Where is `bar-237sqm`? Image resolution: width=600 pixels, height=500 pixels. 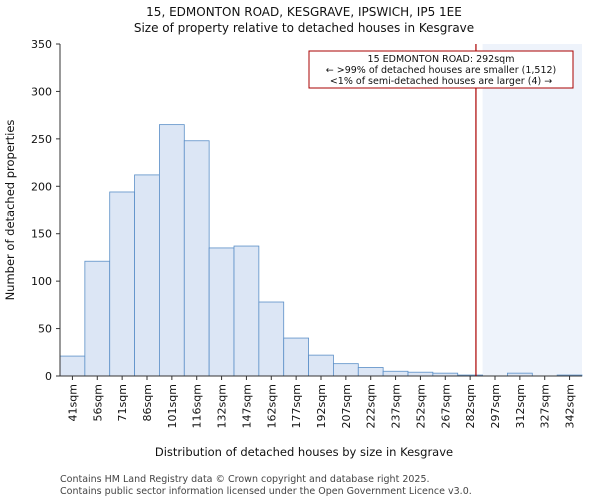 bar-237sqm is located at coordinates (395, 373).